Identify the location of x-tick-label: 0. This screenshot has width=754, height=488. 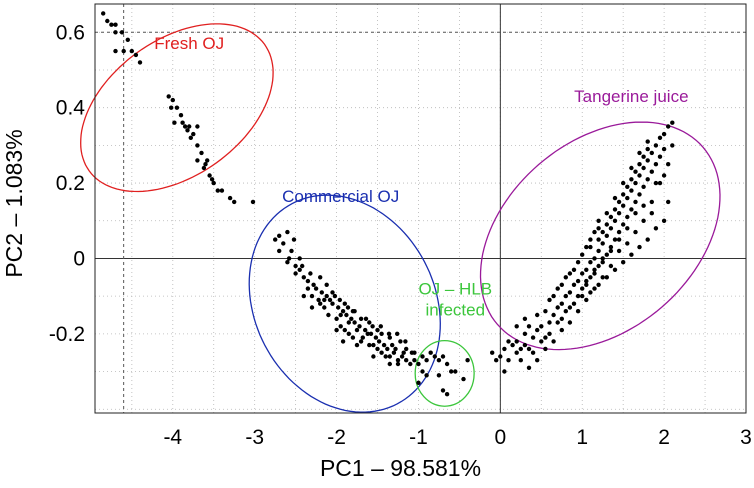
(500, 437).